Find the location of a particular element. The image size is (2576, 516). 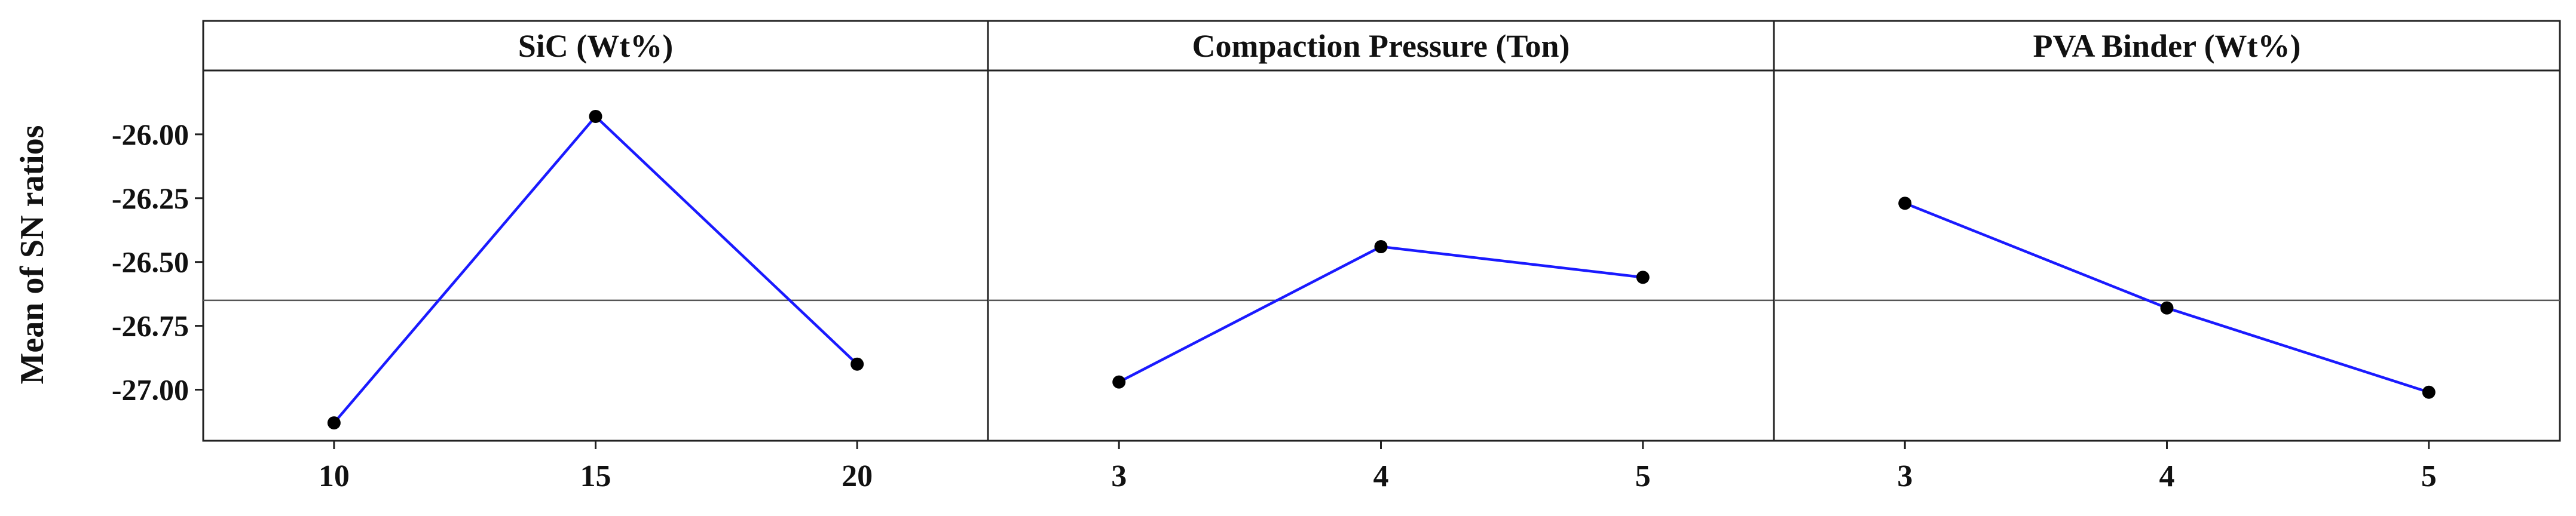

y-tick-label: -27.00 is located at coordinates (150, 390).